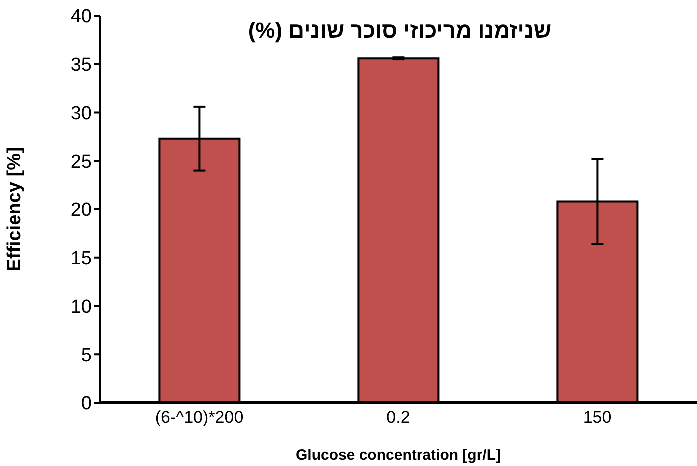 The width and height of the screenshot is (697, 466). Describe the element at coordinates (81, 307) in the screenshot. I see `y-tick-label: 10` at that location.